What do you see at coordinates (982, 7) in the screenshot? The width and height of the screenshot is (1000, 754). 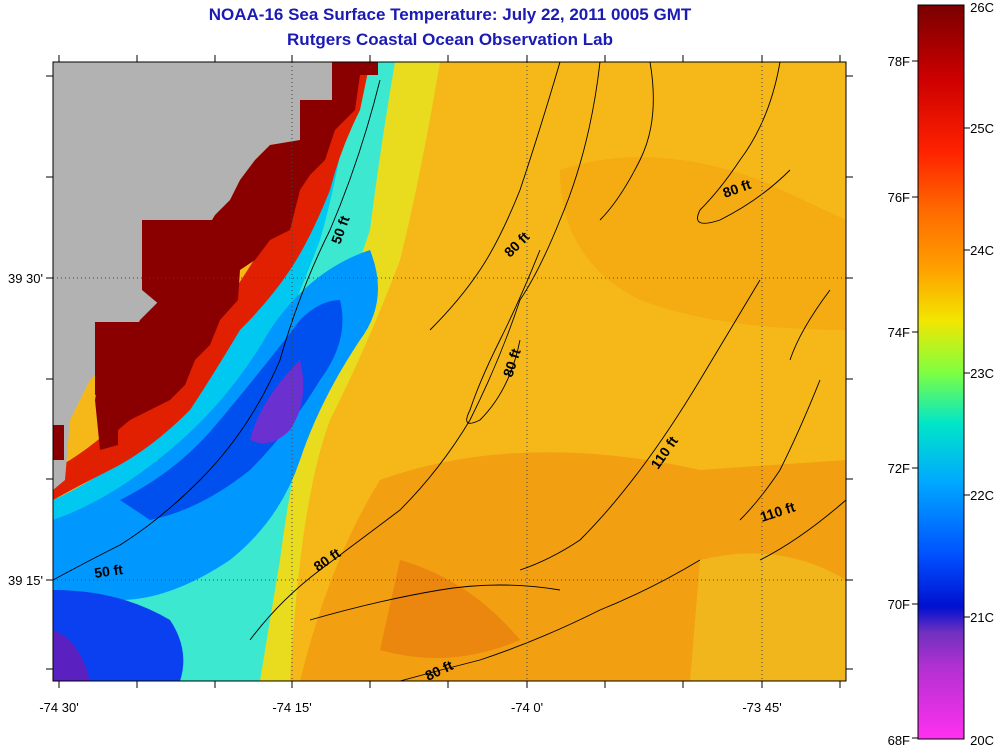 I see `colorbar-c-label: 26C` at bounding box center [982, 7].